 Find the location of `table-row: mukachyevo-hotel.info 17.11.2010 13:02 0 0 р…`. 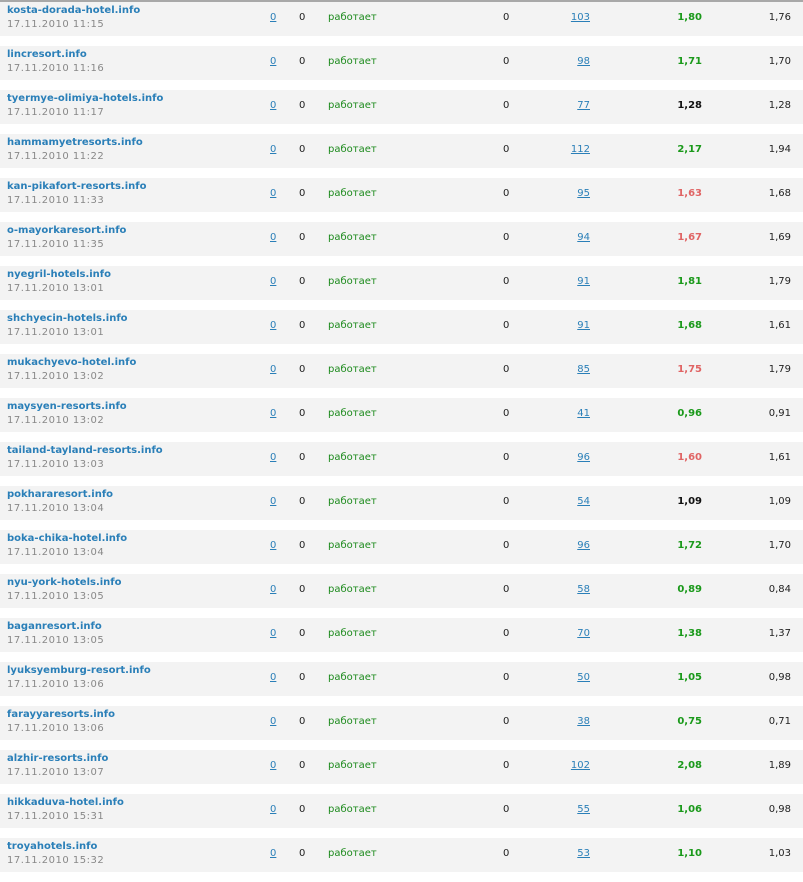

table-row: mukachyevo-hotel.info 17.11.2010 13:02 0 0 р… is located at coordinates (401, 371).